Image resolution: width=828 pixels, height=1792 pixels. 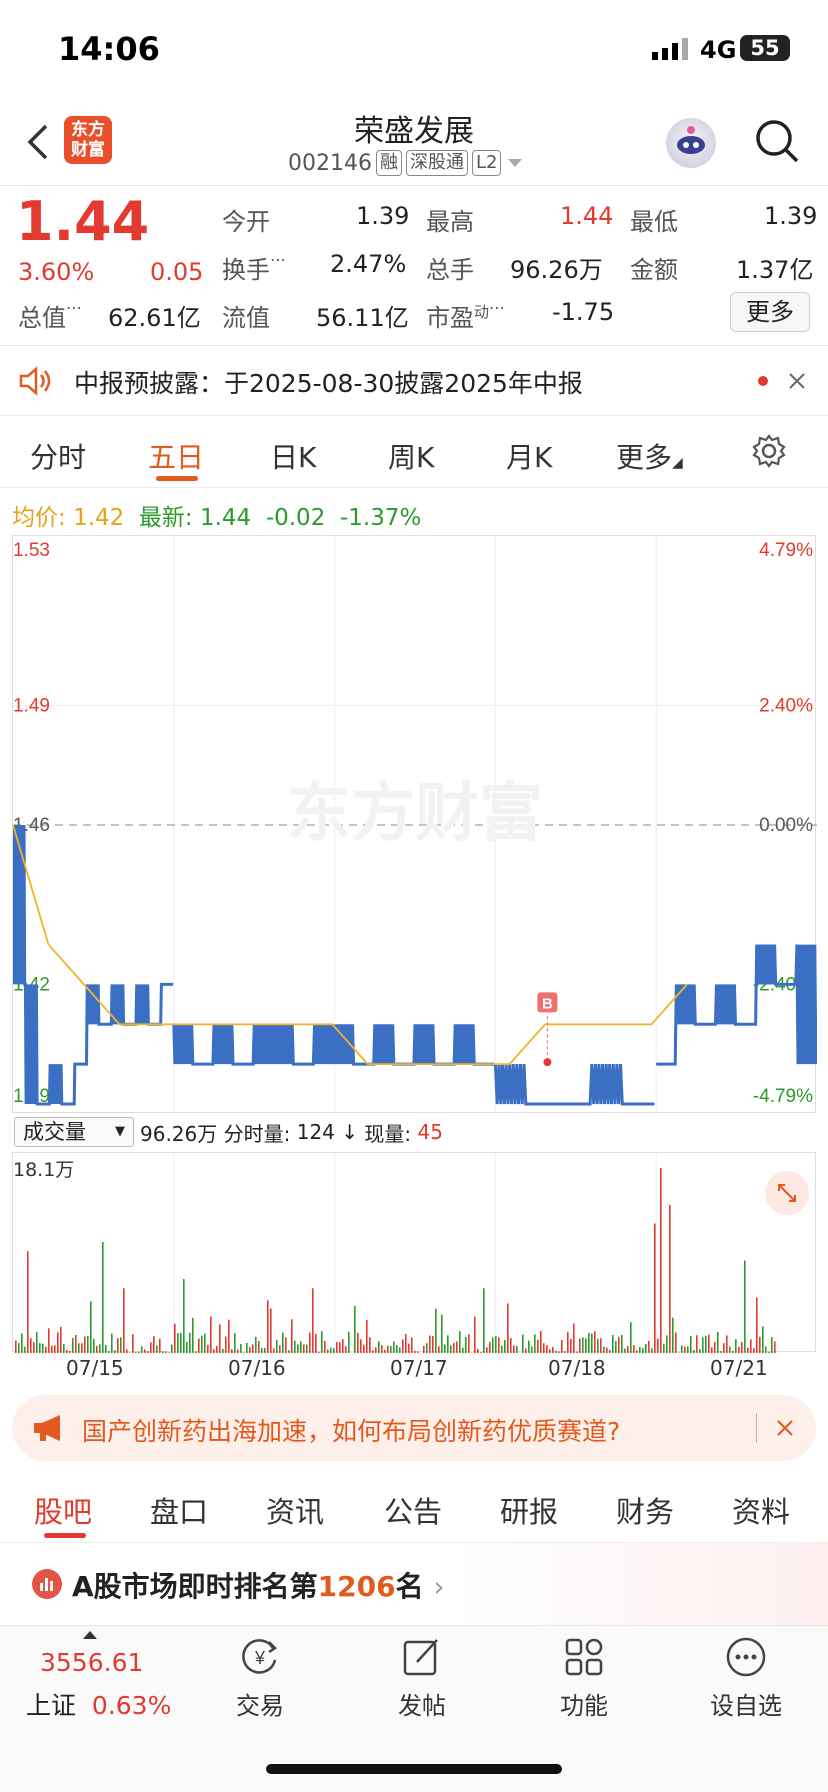 I want to click on tab-announcement: 公告, so click(x=413, y=1512).